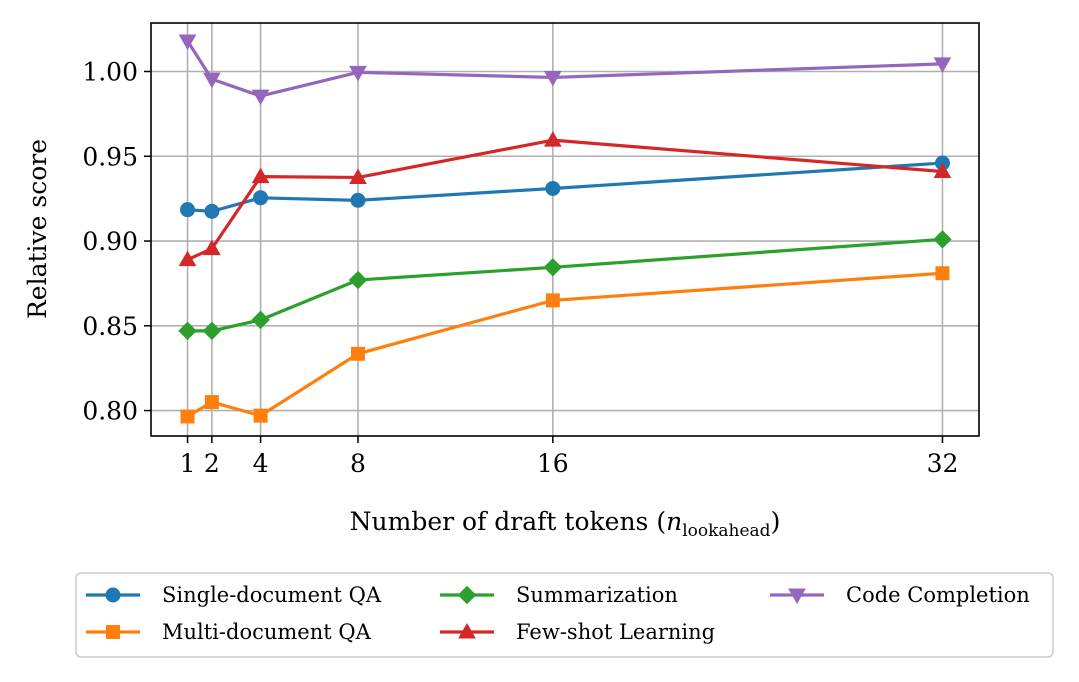  Describe the element at coordinates (188, 463) in the screenshot. I see `x-tick-label: 1` at that location.